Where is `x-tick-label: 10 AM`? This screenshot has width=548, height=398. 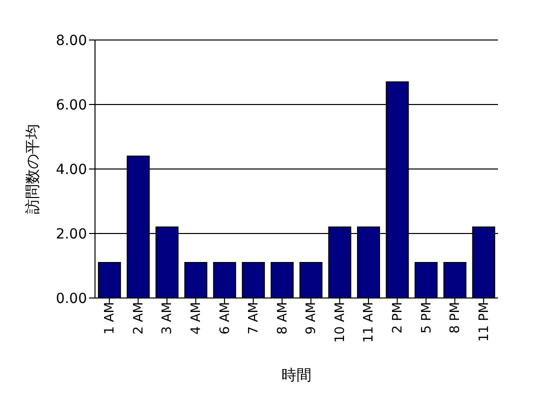 x-tick-label: 10 AM is located at coordinates (340, 322).